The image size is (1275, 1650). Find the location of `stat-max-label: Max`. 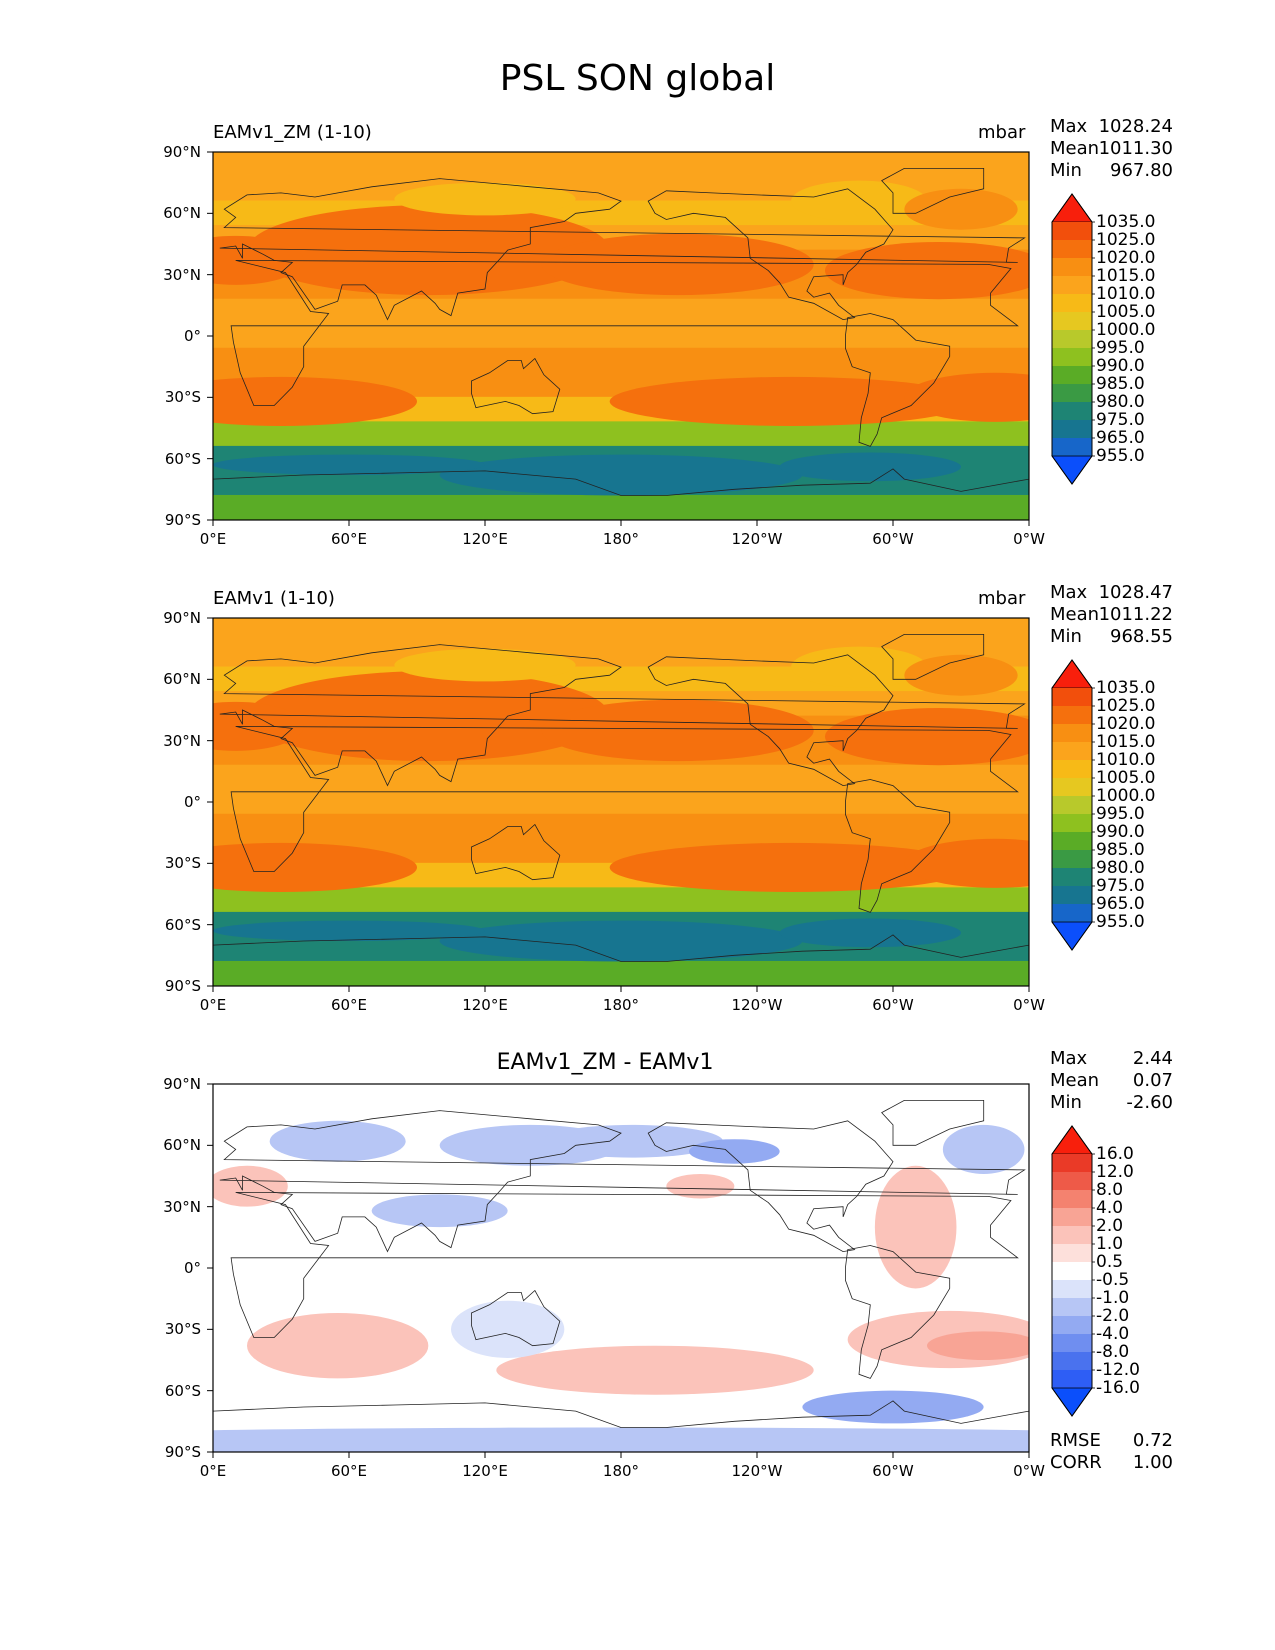

stat-max-label: Max is located at coordinates (1069, 592).